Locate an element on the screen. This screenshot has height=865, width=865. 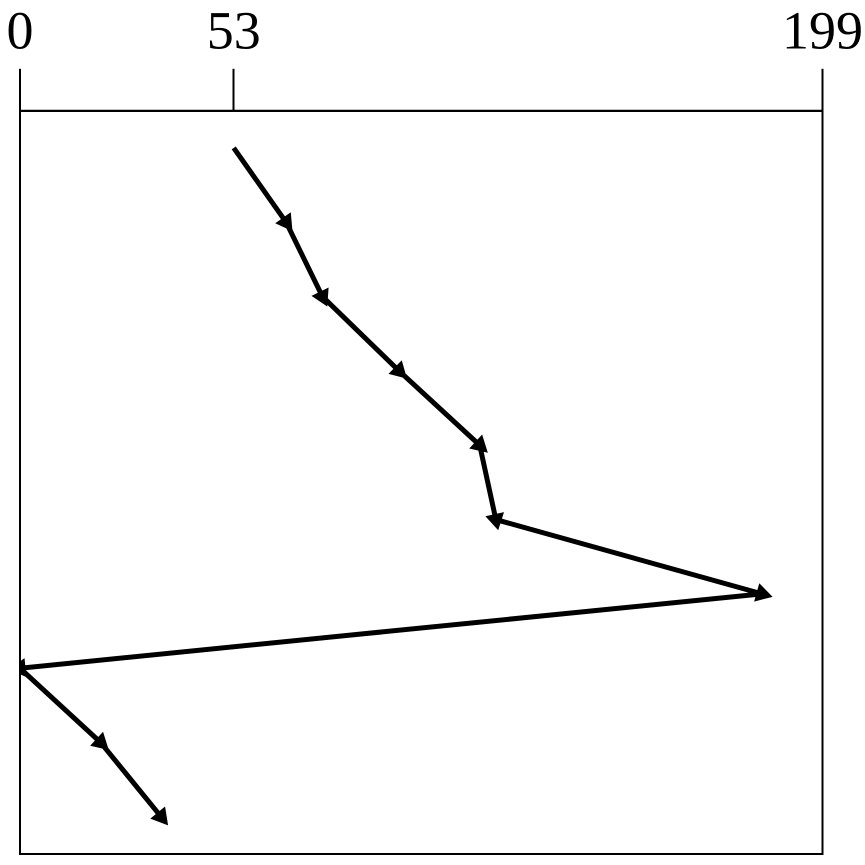
x-tick-label: 53 is located at coordinates (233, 30).